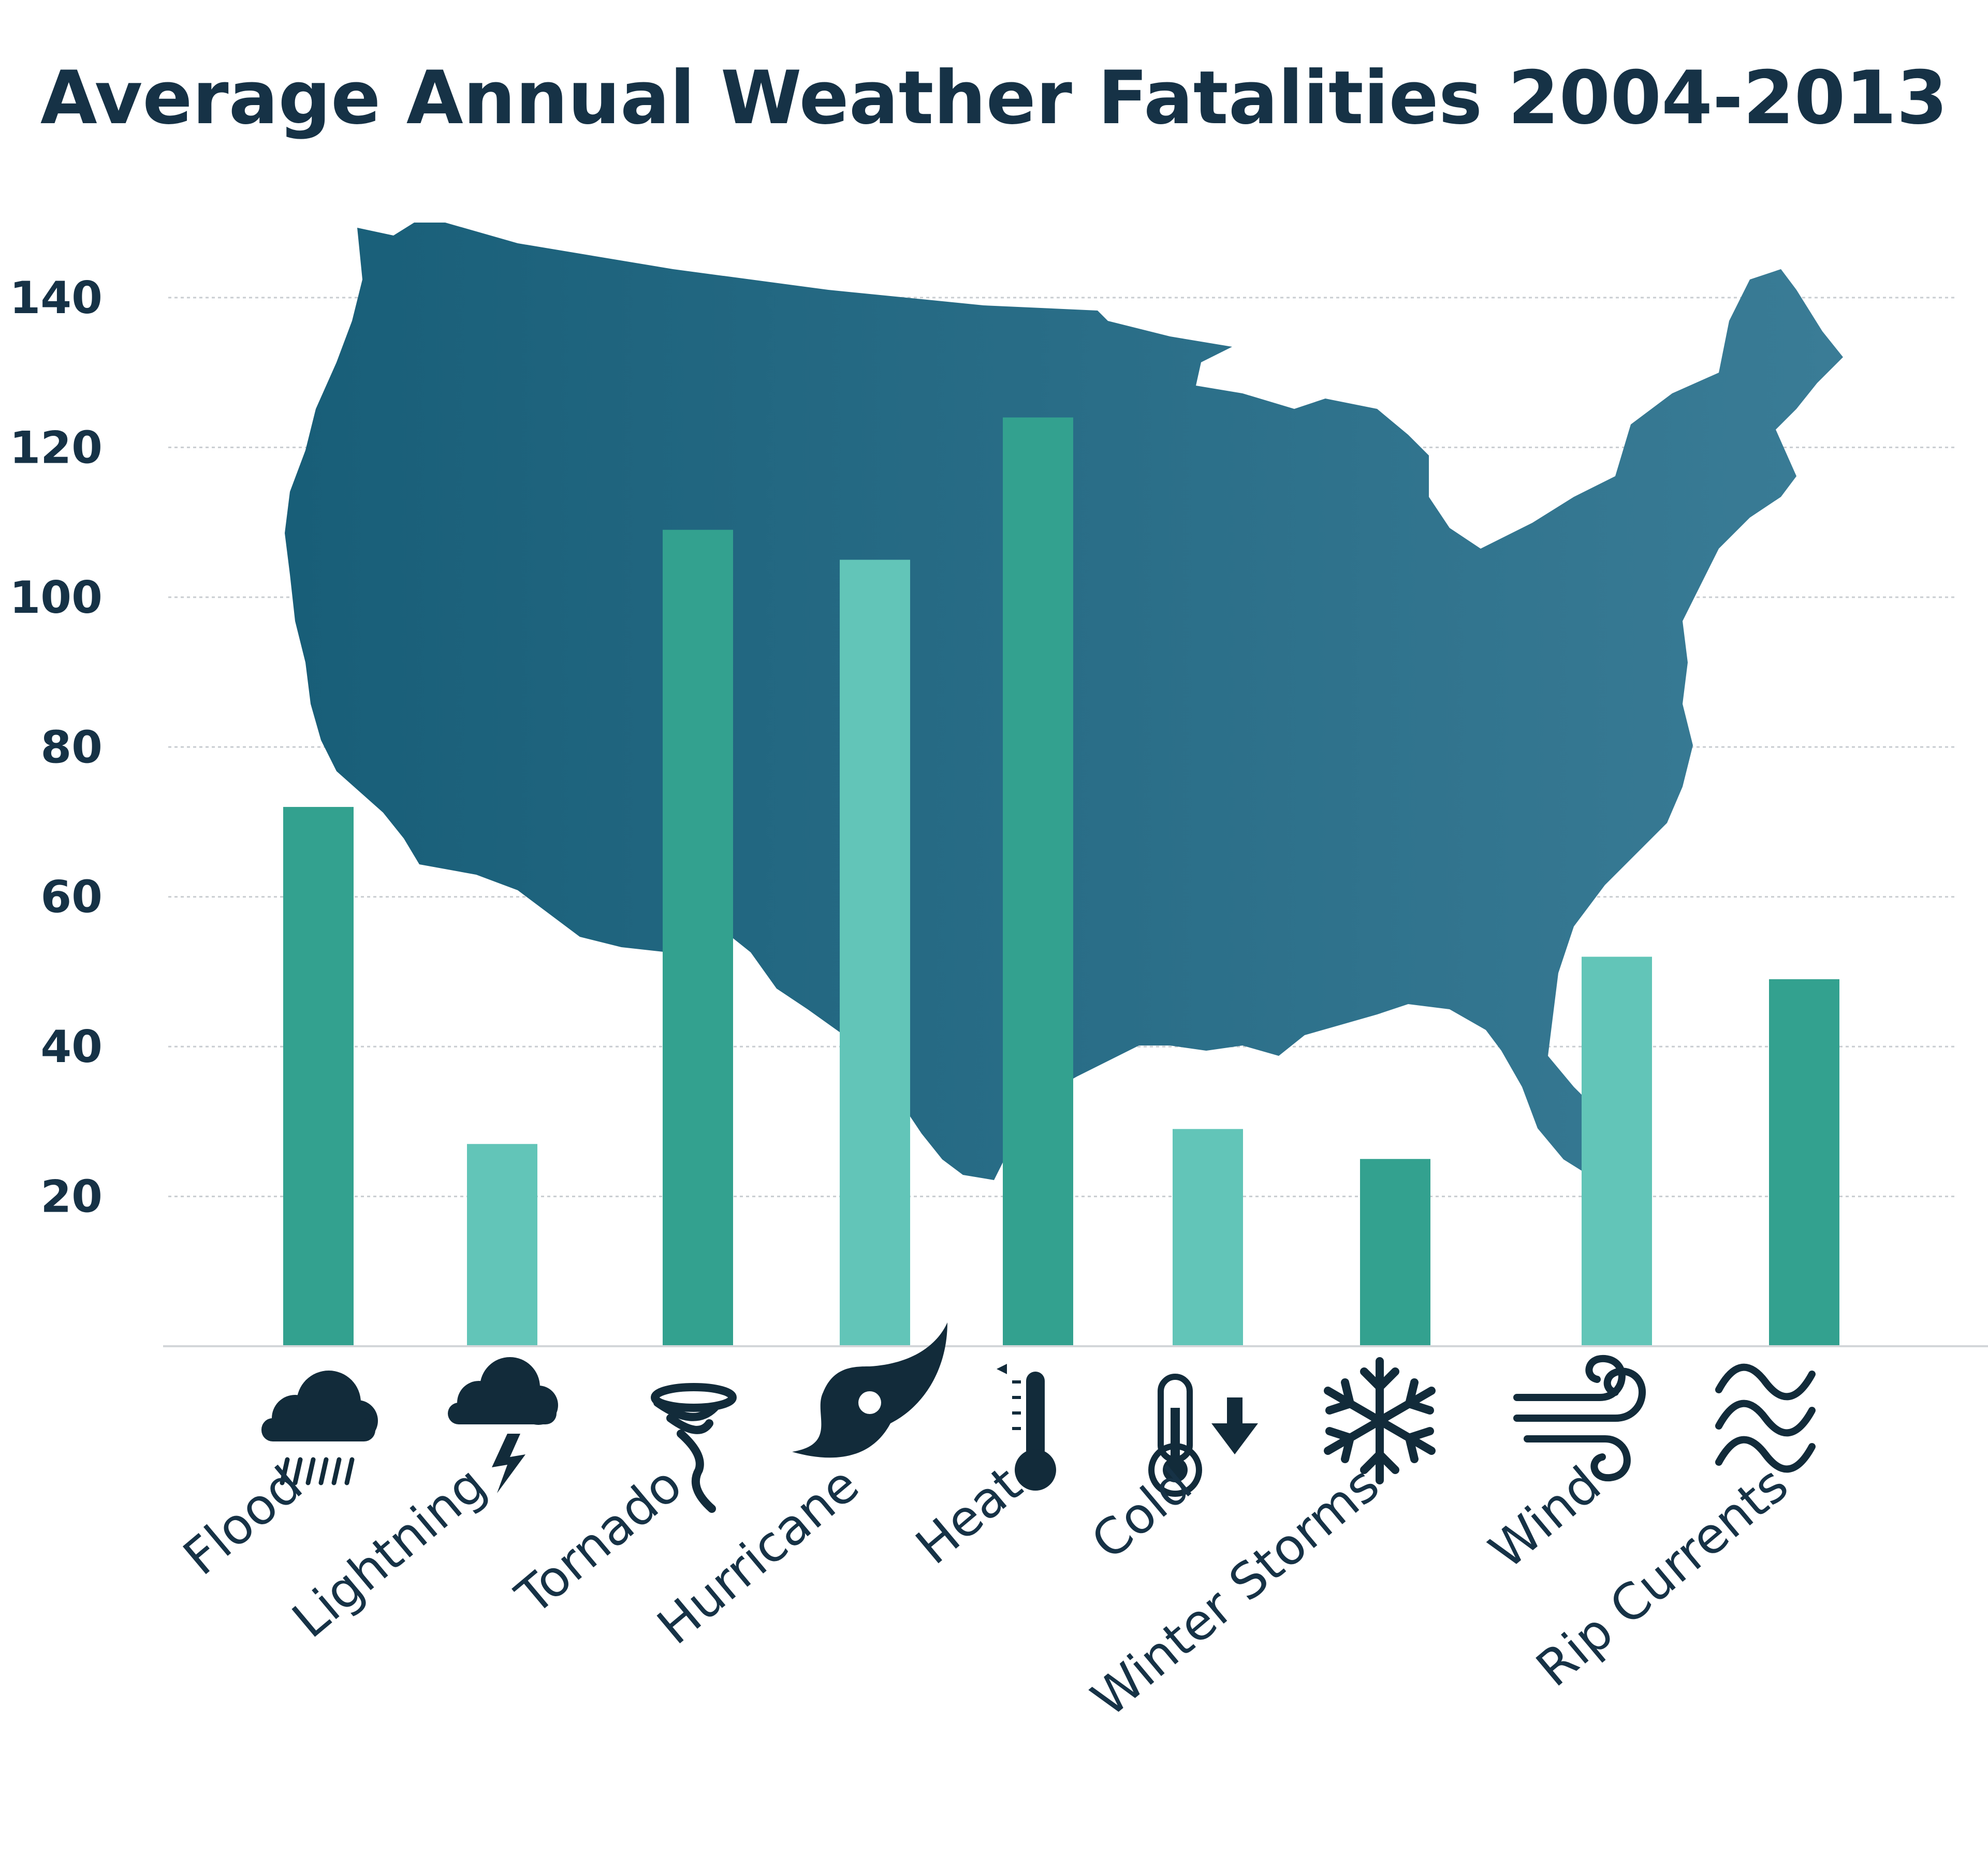 This screenshot has height=1855, width=1988. What do you see at coordinates (869, 1390) in the screenshot?
I see `hurricane-icon` at bounding box center [869, 1390].